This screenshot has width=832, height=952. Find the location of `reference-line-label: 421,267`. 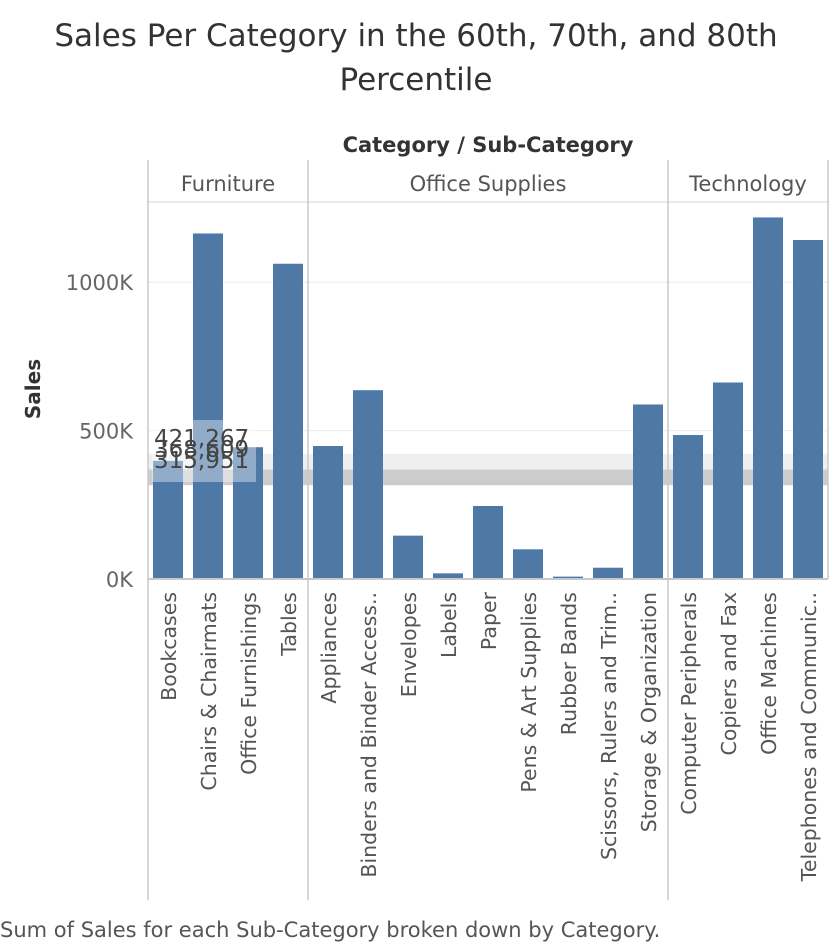

reference-line-label: 421,267 is located at coordinates (201, 439).